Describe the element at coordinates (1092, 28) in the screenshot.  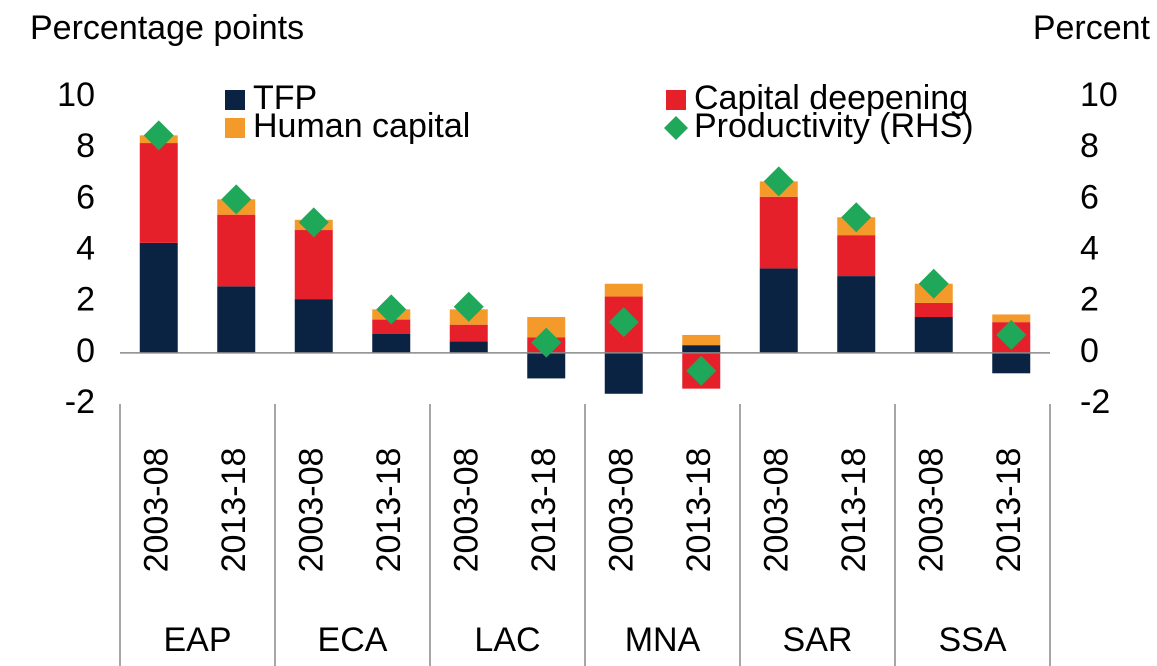
I see `y2-axis-title: Percent` at that location.